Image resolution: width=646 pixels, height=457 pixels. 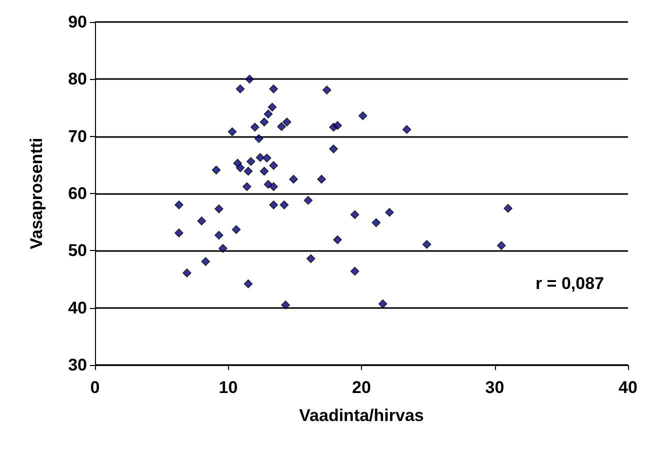 I want to click on y-axis-title: Vasaprosentti, so click(x=36, y=194).